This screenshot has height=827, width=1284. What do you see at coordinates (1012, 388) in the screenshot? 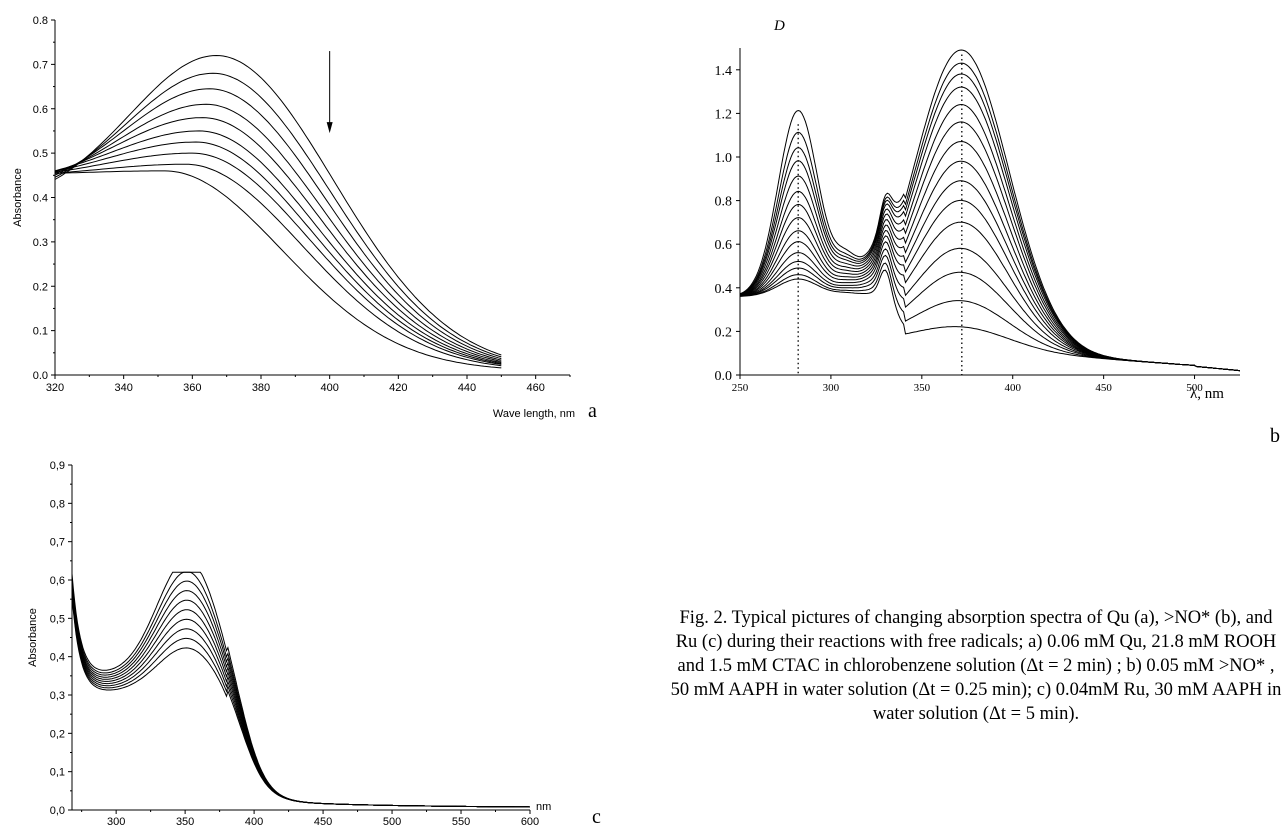
I see `panel-b-x-tick-label: 400` at bounding box center [1012, 388].